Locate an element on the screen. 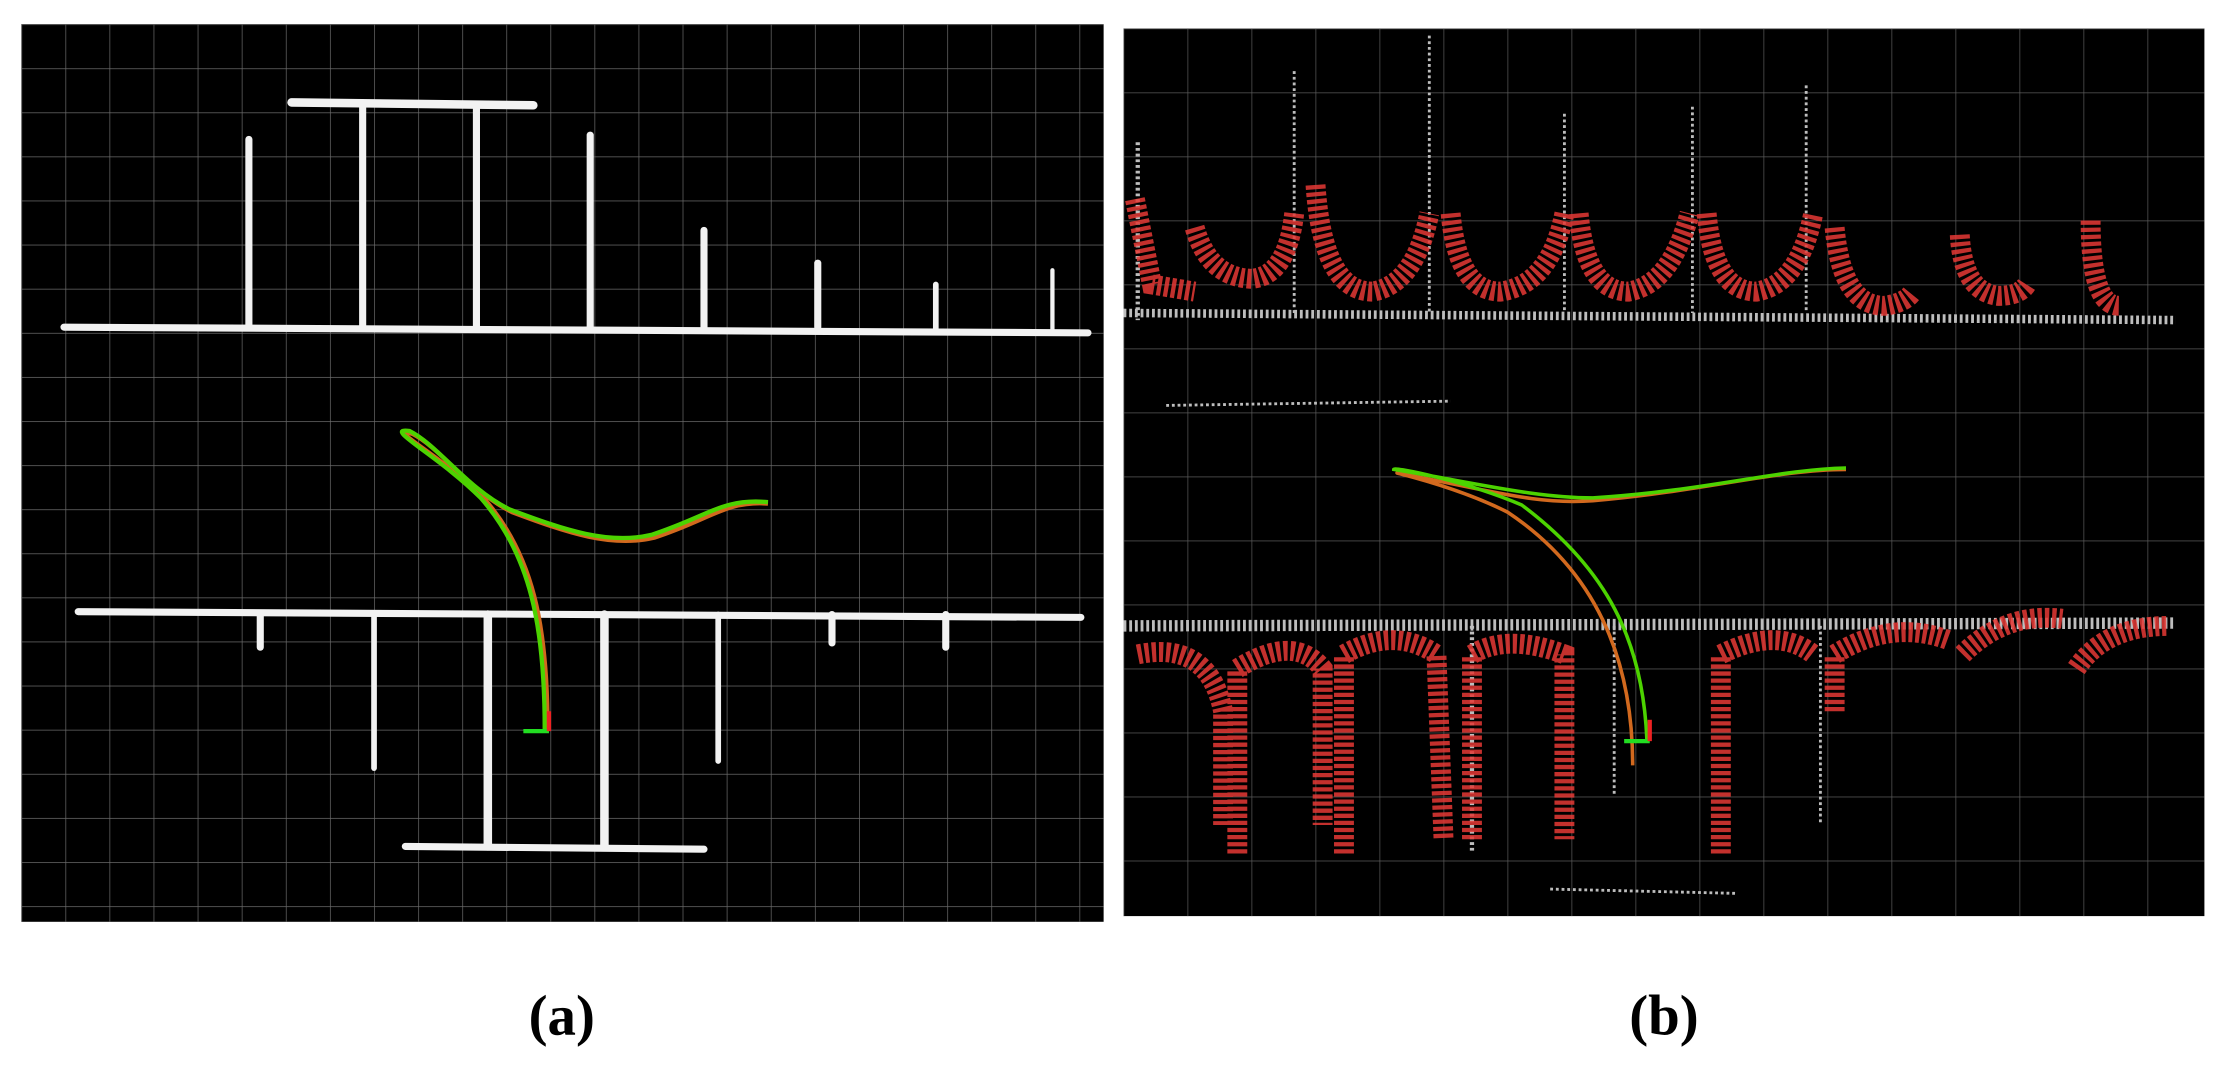 This screenshot has width=2230, height=1074. panel-label: (b) is located at coordinates (1664, 1015).